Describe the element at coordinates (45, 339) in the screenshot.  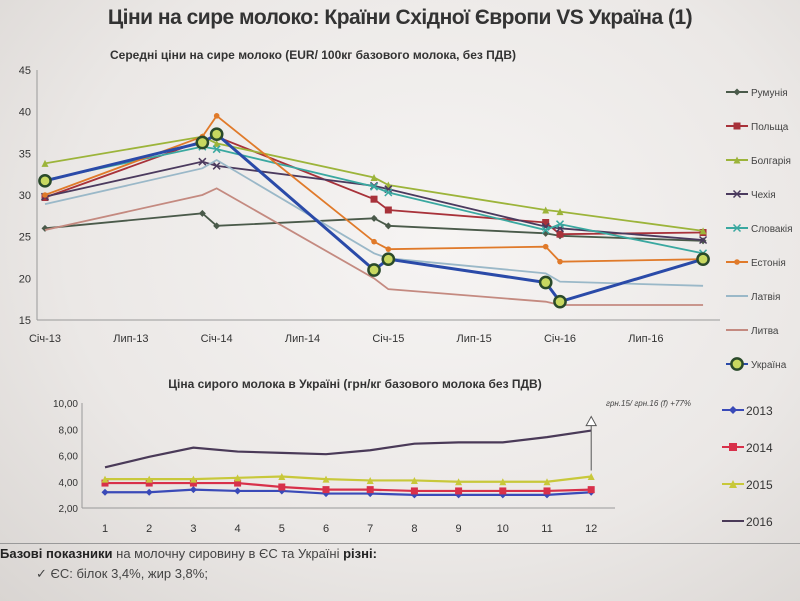
I see `x-tick-label: Січ-13` at that location.